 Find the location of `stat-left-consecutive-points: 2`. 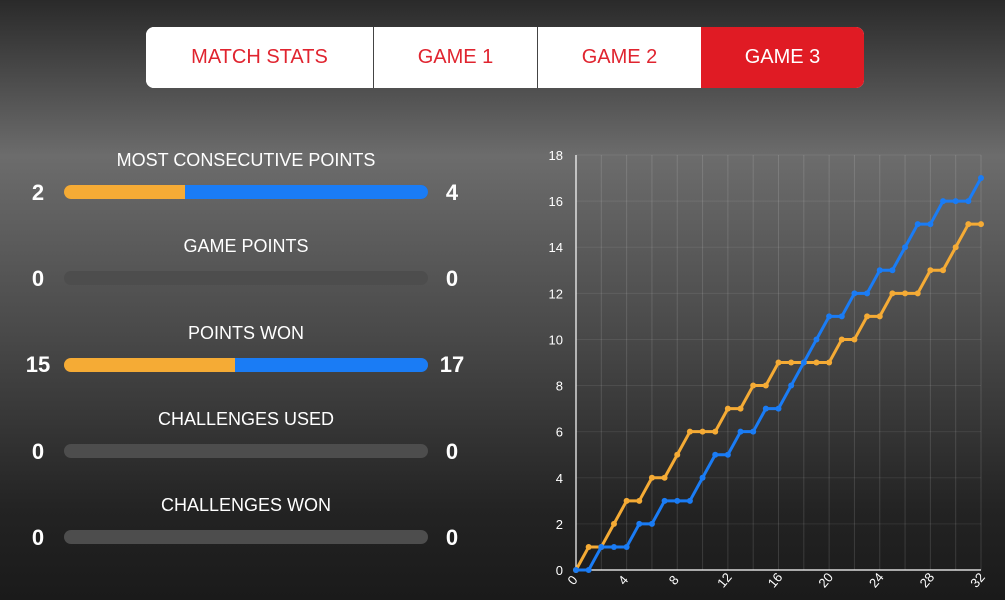

stat-left-consecutive-points: 2 is located at coordinates (38, 192).